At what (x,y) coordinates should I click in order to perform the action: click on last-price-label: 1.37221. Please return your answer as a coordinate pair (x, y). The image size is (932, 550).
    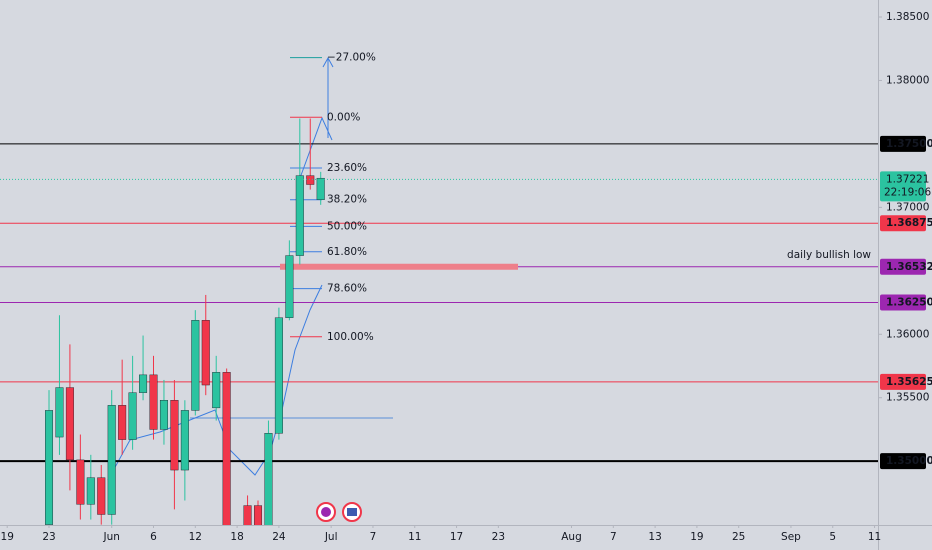
    Looking at the image, I should click on (907, 179).